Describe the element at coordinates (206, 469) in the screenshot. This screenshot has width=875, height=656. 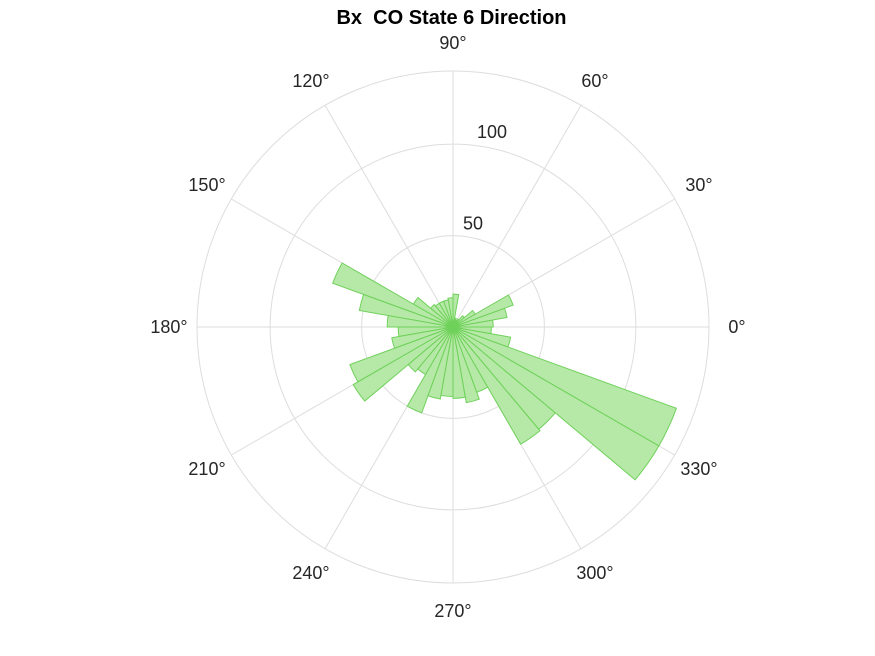
I see `angle-label-210: 210°` at that location.